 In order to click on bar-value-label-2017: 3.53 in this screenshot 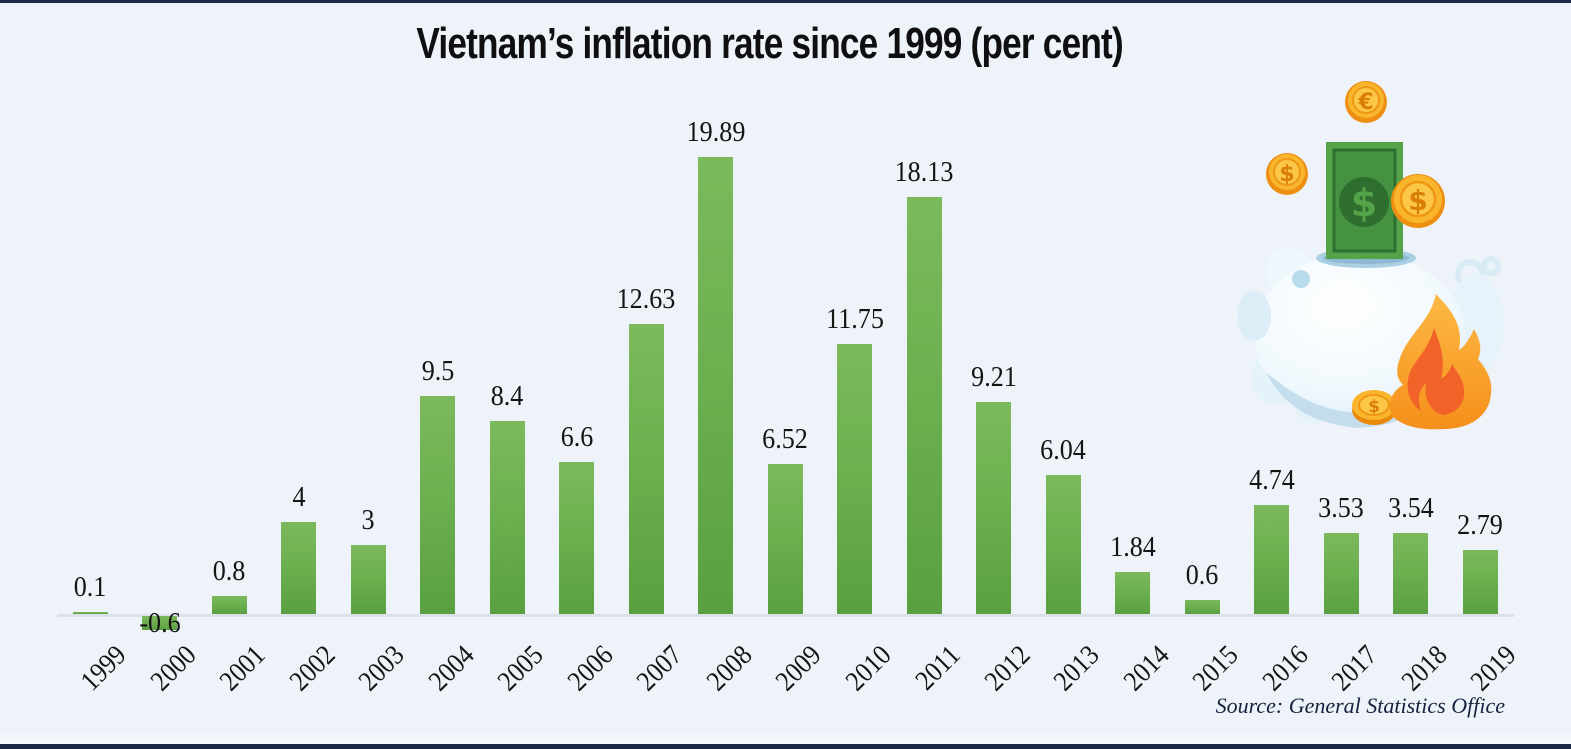, I will do `click(1341, 507)`.